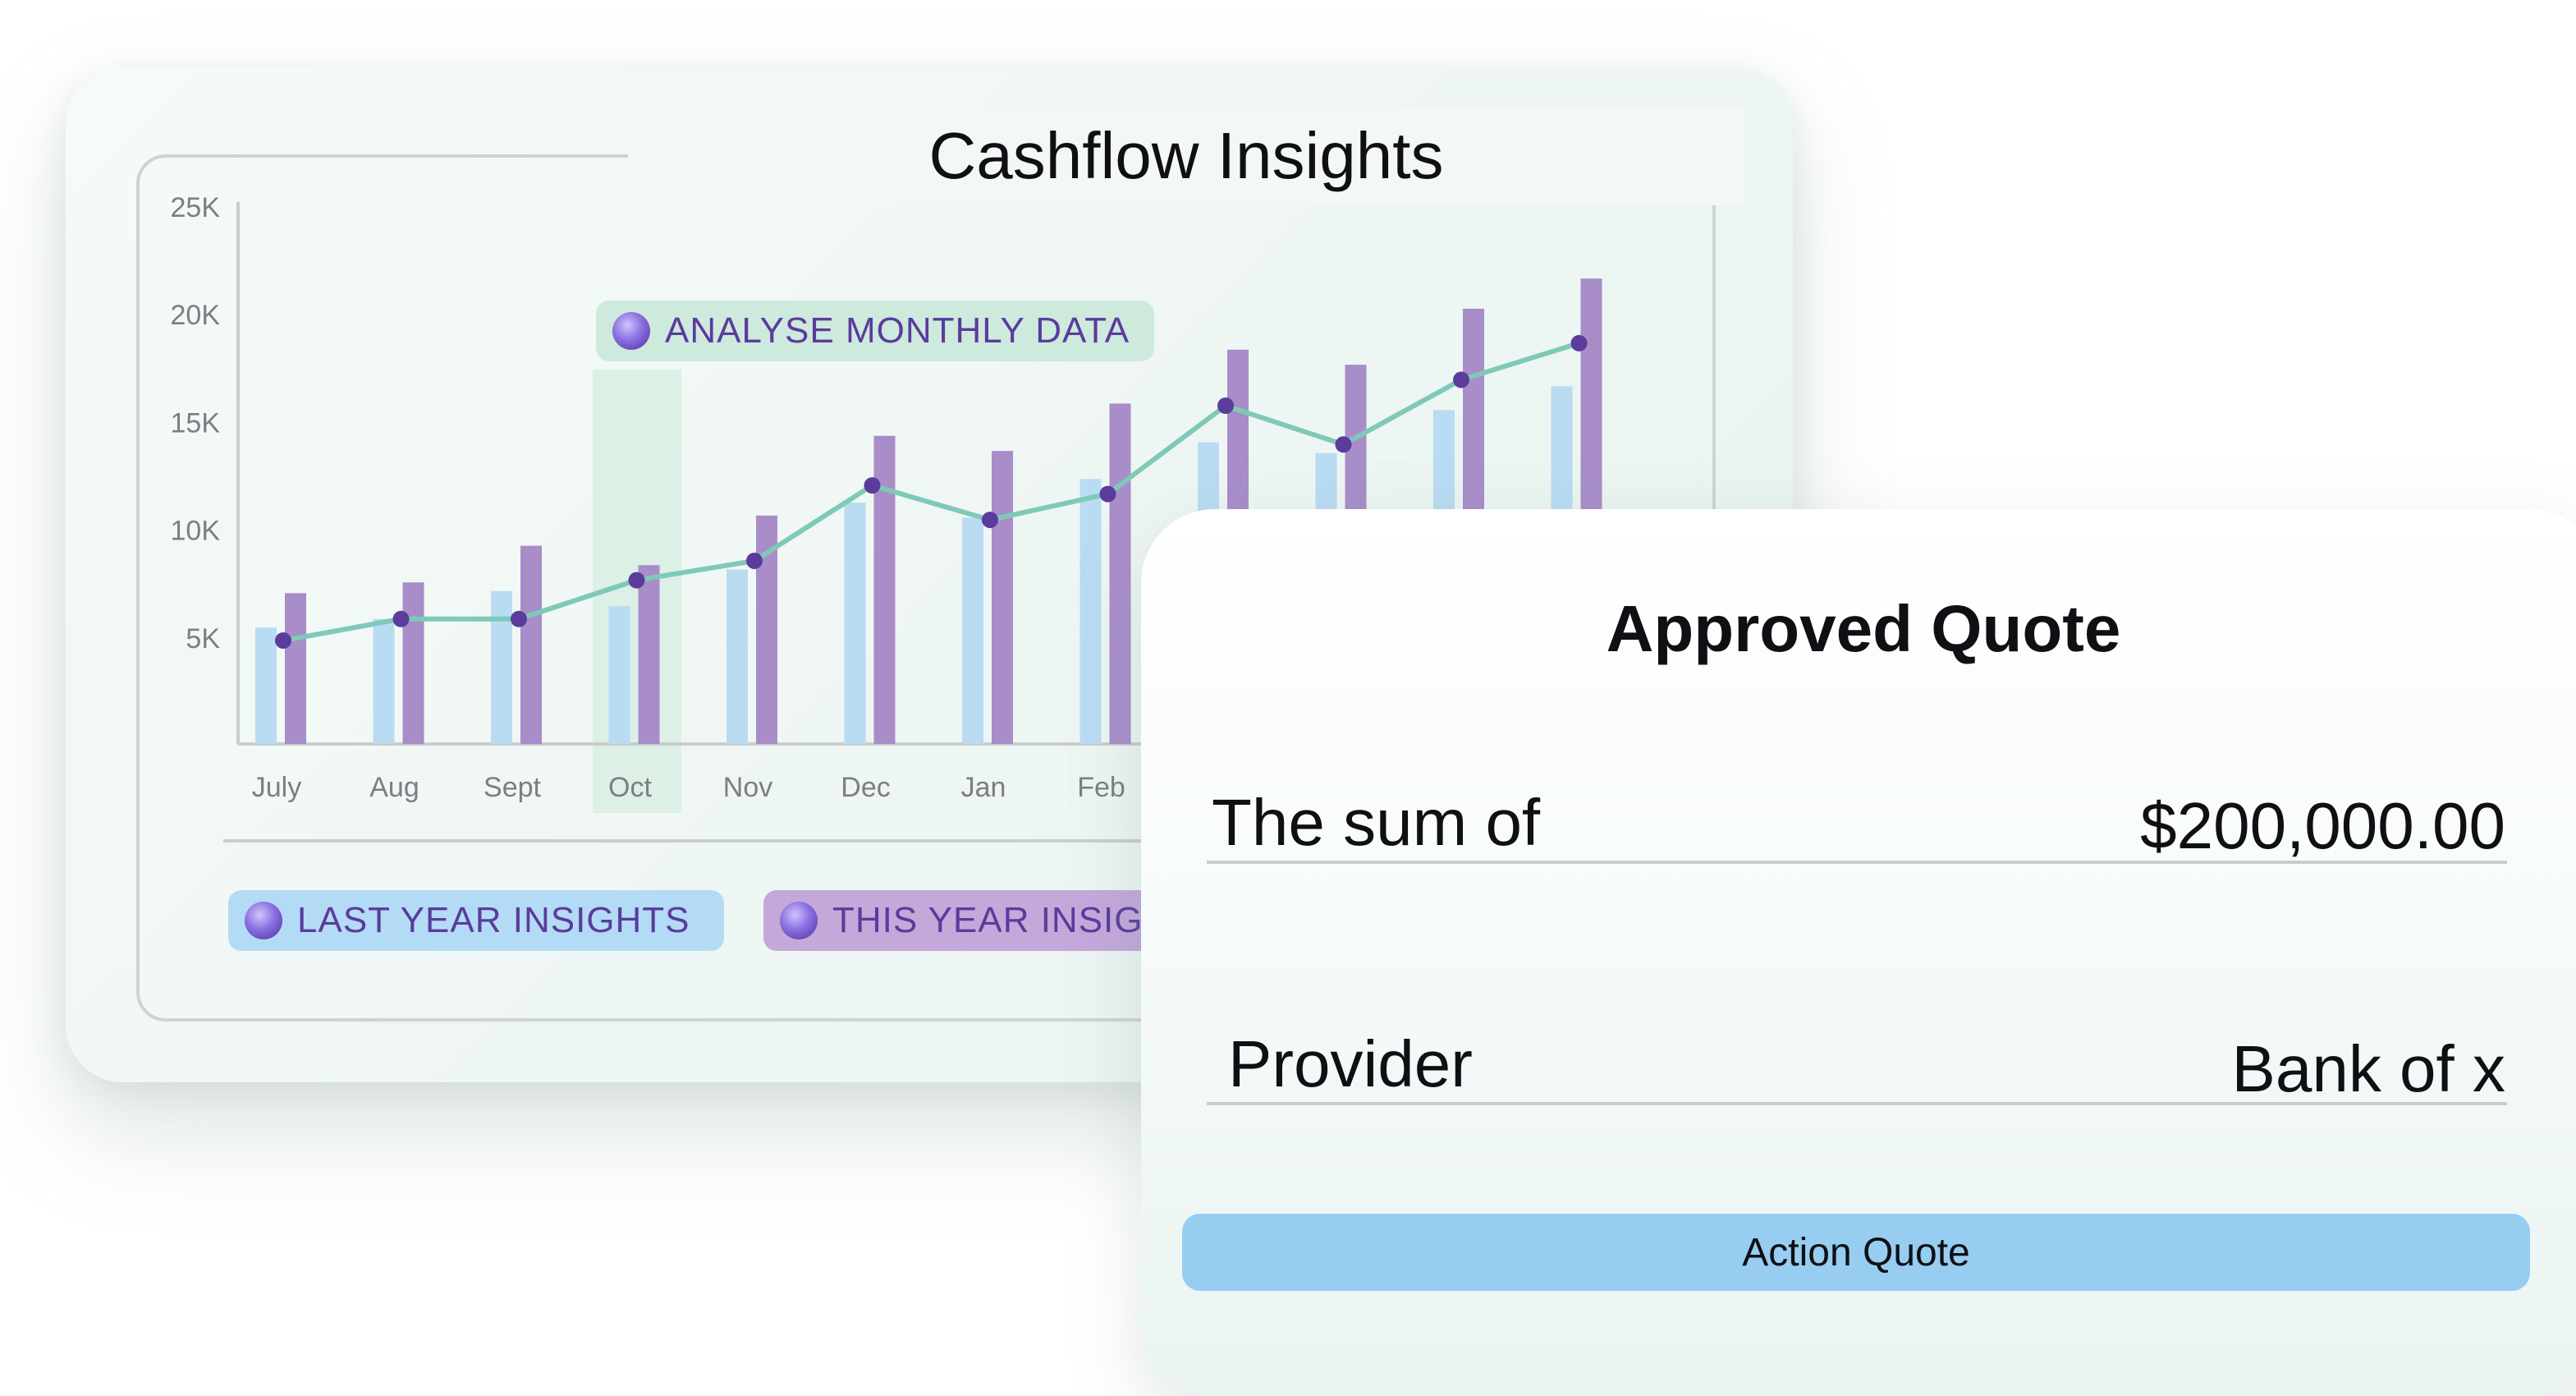 This screenshot has height=1396, width=2576. Describe the element at coordinates (855, 623) in the screenshot. I see `bar-last-year-dec` at that location.